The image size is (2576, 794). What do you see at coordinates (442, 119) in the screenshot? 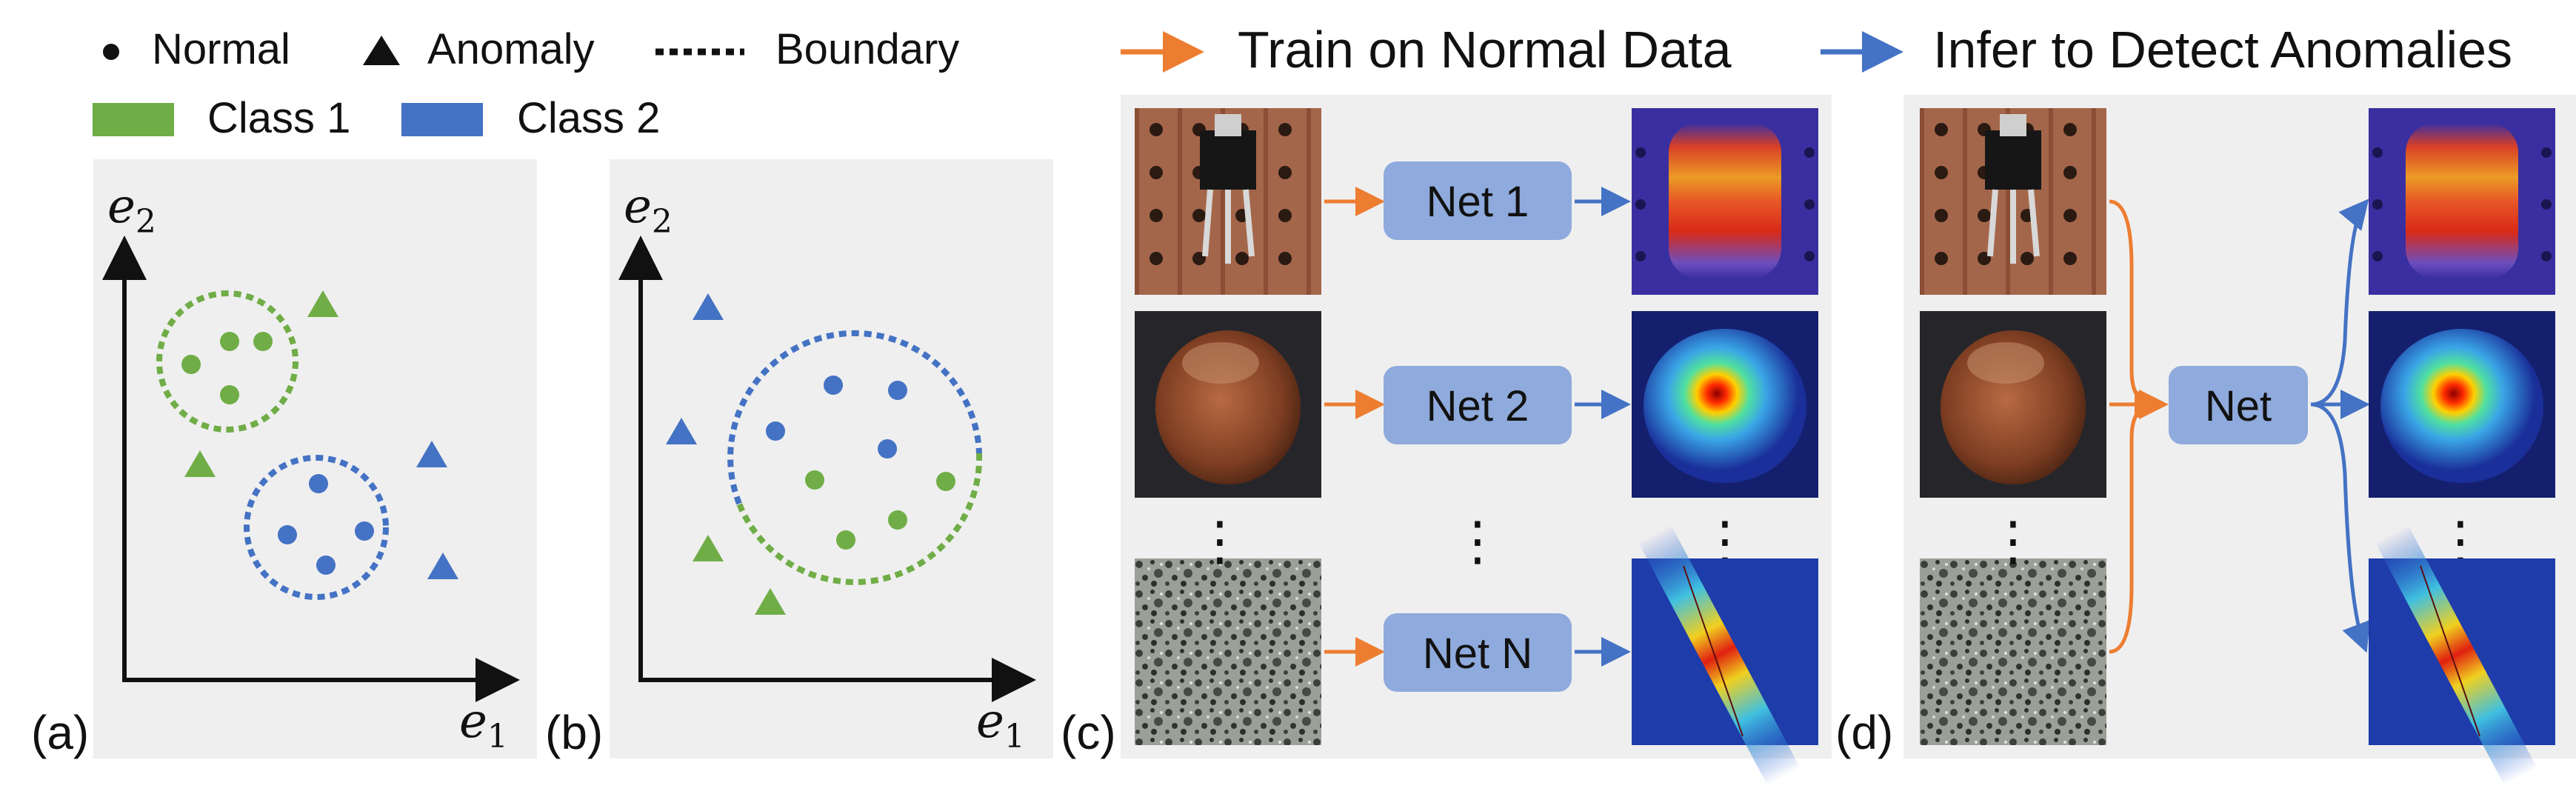
I see `legend-class2-swatch` at bounding box center [442, 119].